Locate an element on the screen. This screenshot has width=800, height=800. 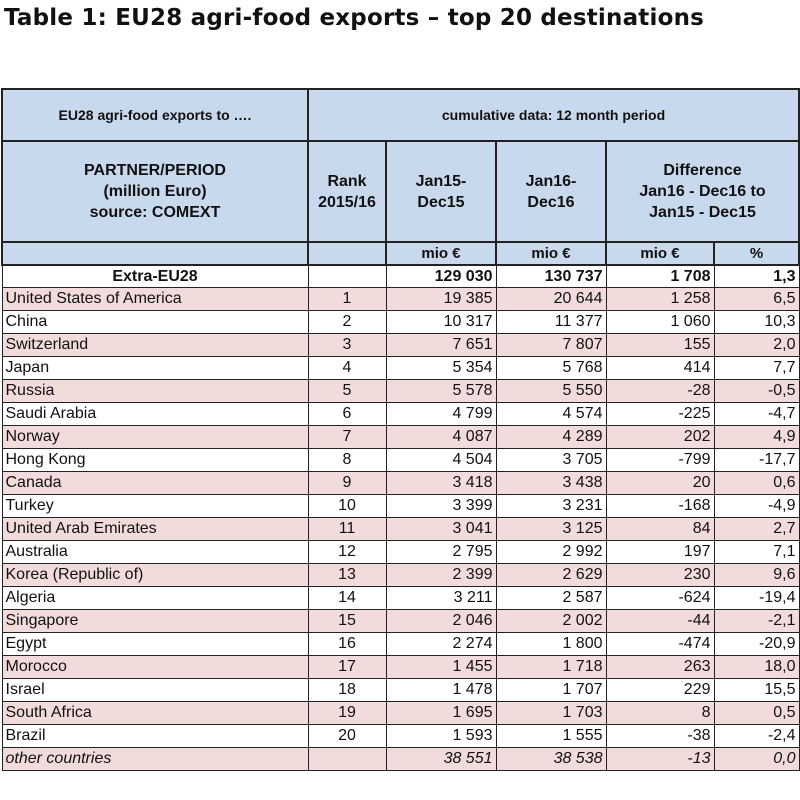
rank-header: Rank 2015/16 is located at coordinates (347, 191).